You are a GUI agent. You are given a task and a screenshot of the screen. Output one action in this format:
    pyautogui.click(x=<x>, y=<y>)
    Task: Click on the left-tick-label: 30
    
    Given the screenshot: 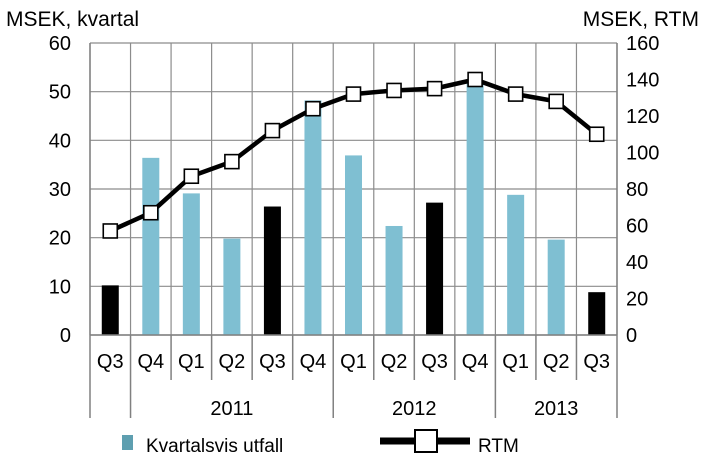 What is the action you would take?
    pyautogui.click(x=60, y=190)
    